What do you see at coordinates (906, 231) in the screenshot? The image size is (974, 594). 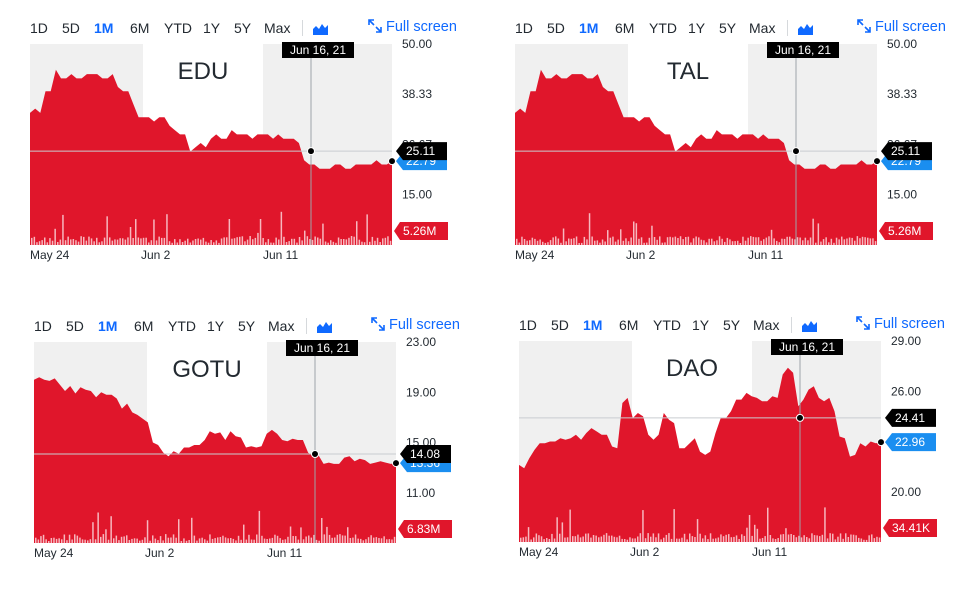 I see `volume-badge` at bounding box center [906, 231].